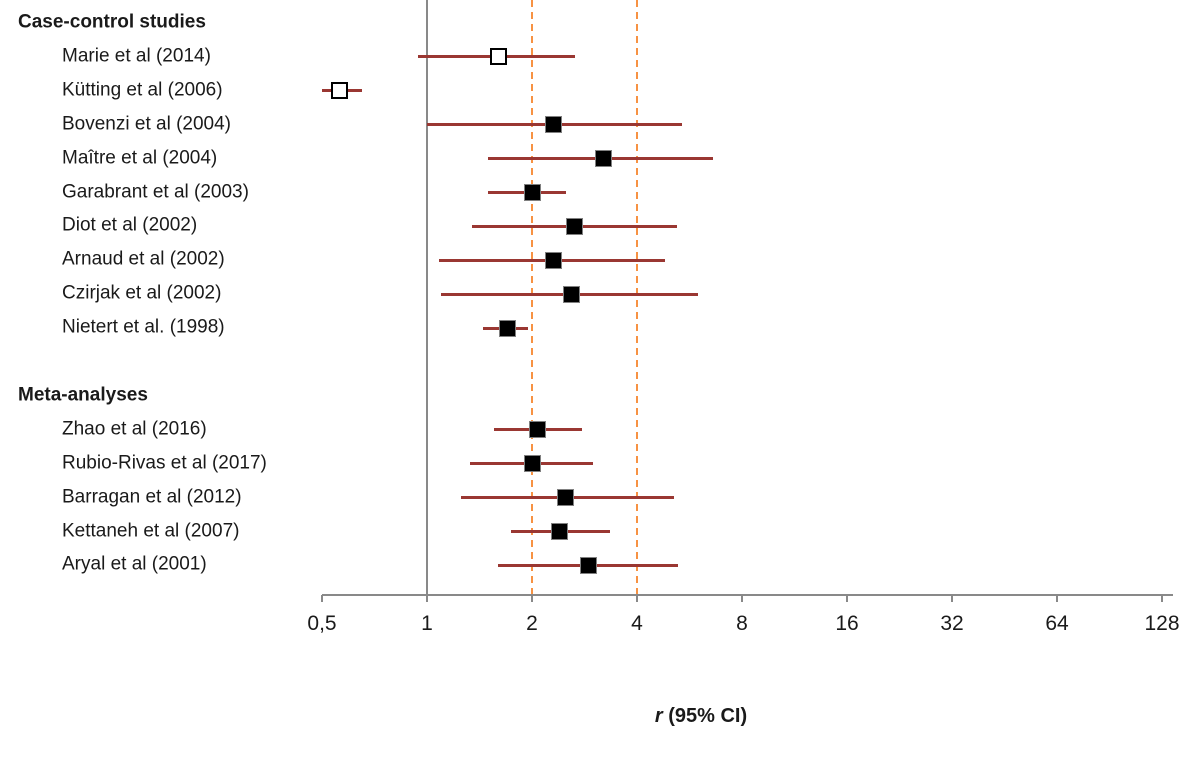 The height and width of the screenshot is (767, 1200). What do you see at coordinates (140, 158) in the screenshot?
I see `study-label: Maître et al (2004)` at bounding box center [140, 158].